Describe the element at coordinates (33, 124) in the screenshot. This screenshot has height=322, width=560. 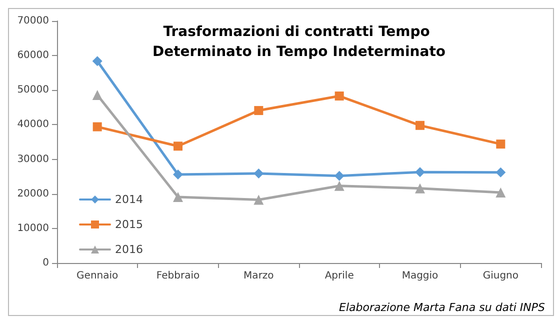
I see `y-tick-label: 40000` at that location.